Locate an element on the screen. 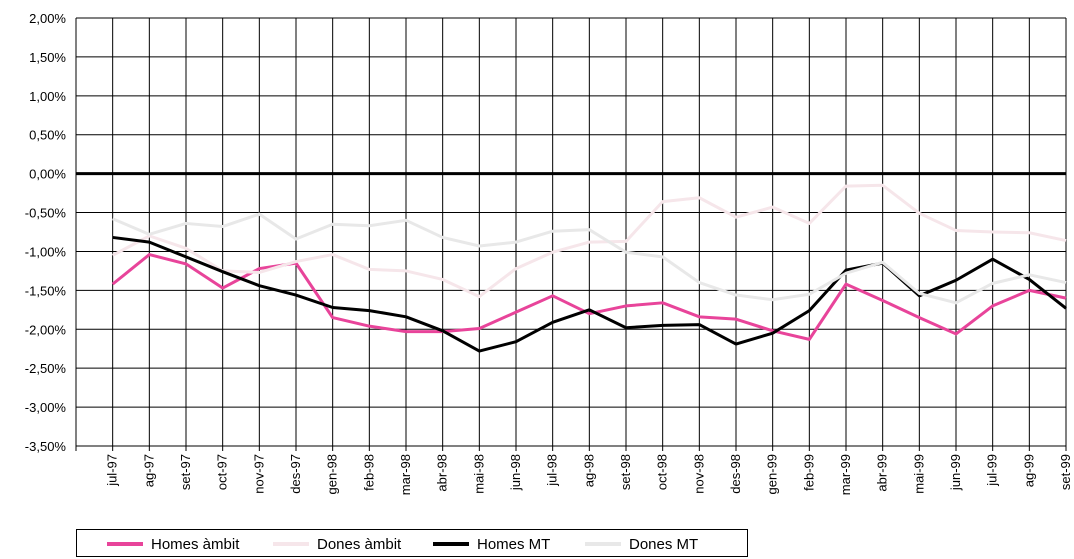  x-tick-label: gen-98 is located at coordinates (332, 474).